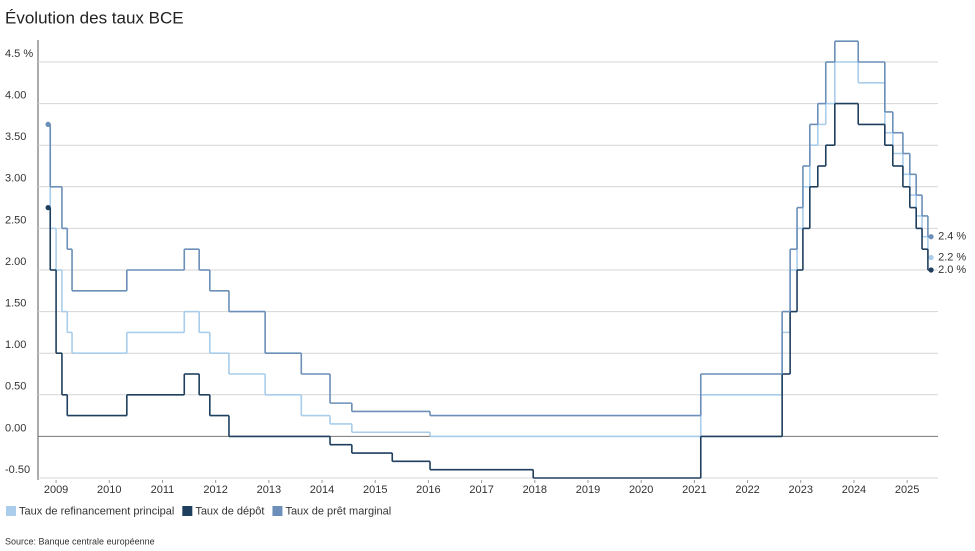  I want to click on legend-label: Taux de dépôt, so click(229, 511).